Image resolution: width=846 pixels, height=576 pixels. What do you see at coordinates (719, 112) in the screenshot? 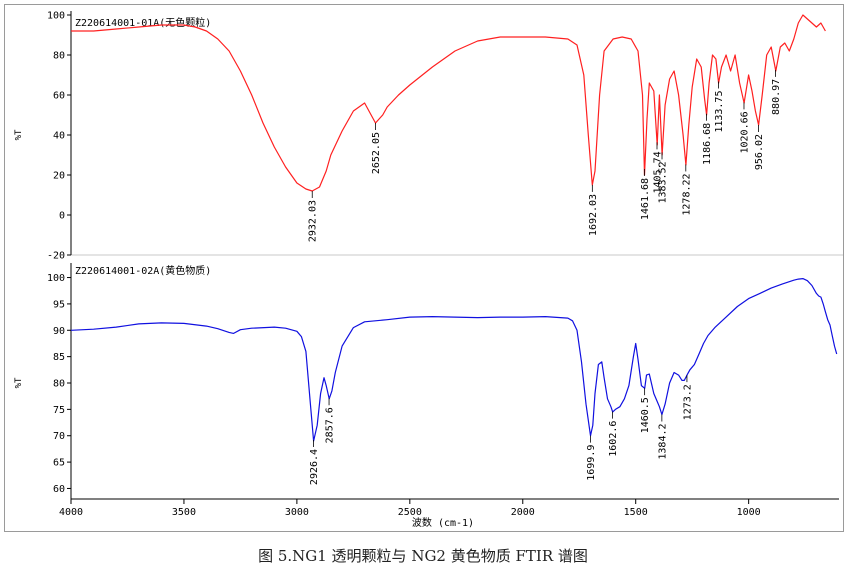
I see `peak-label: 1133.75` at bounding box center [719, 112].